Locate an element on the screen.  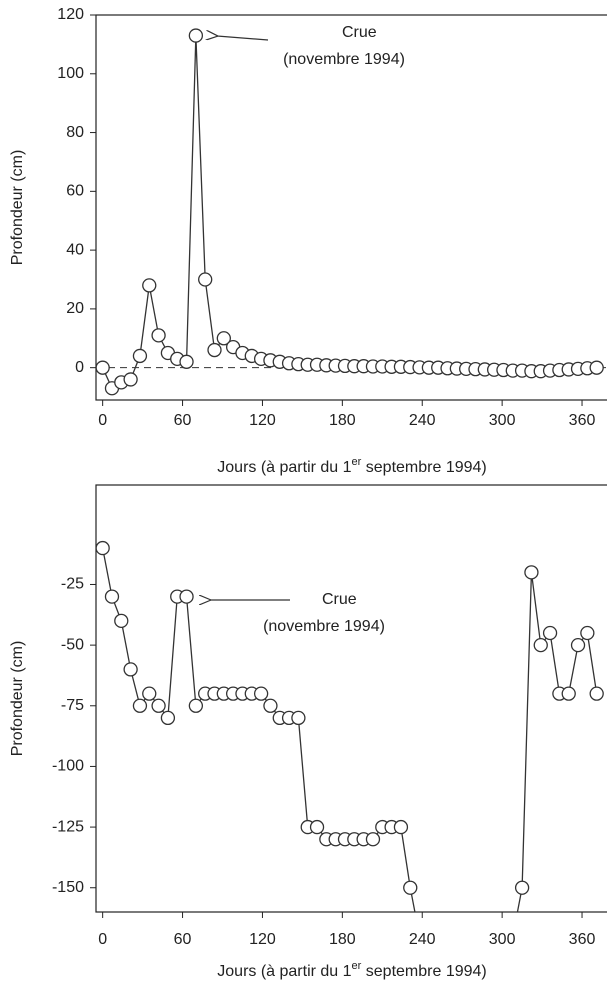
y-tick-label: 0 is located at coordinates (79, 367).